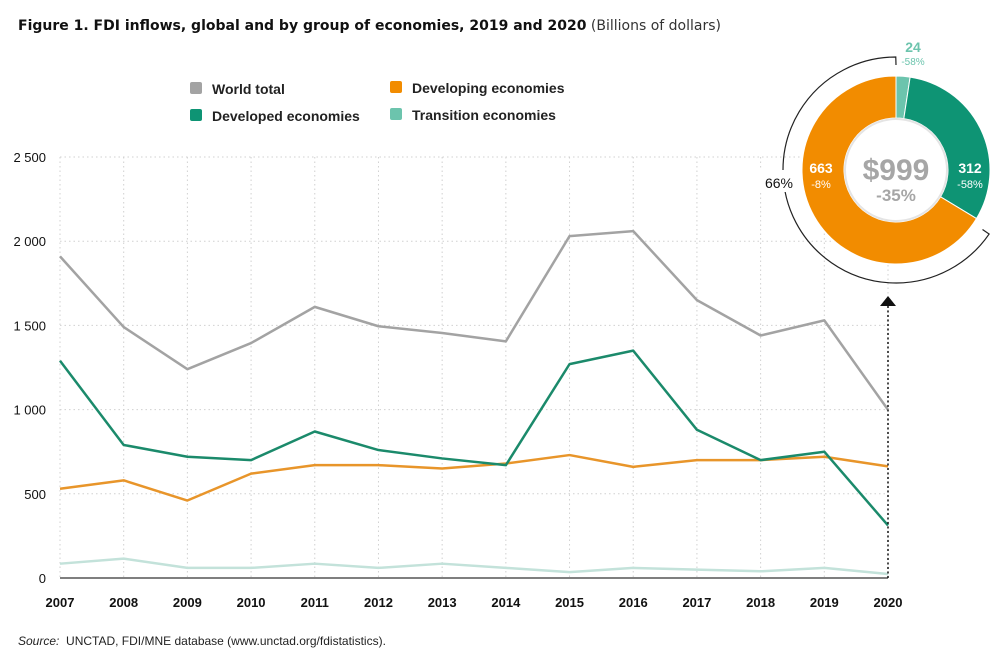  What do you see at coordinates (896, 195) in the screenshot?
I see `center-change: -35%` at bounding box center [896, 195].